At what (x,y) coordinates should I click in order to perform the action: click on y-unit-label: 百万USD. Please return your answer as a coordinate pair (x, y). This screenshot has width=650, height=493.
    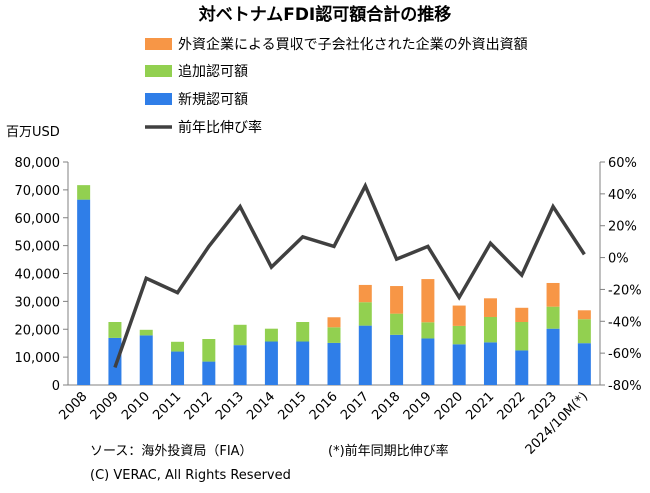
    Looking at the image, I should click on (33, 132).